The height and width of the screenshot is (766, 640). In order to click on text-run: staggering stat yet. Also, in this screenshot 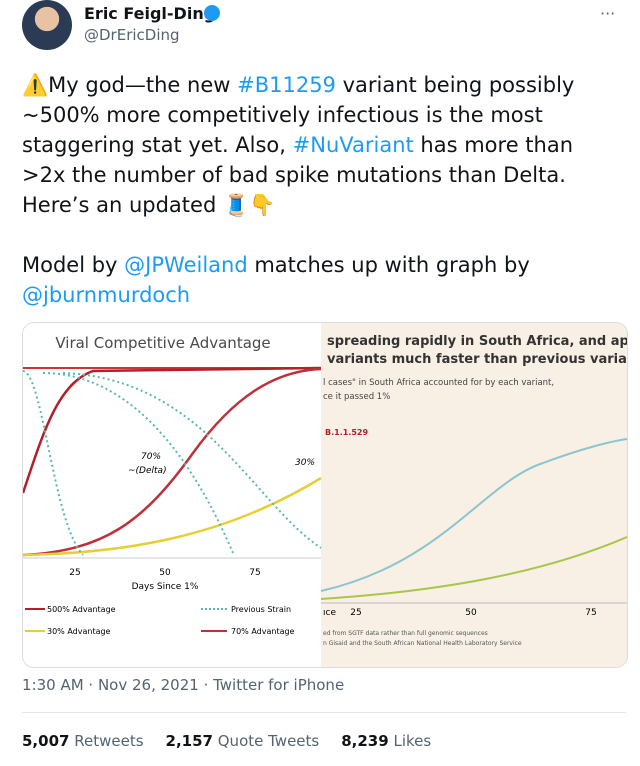, I will do `click(157, 145)`.